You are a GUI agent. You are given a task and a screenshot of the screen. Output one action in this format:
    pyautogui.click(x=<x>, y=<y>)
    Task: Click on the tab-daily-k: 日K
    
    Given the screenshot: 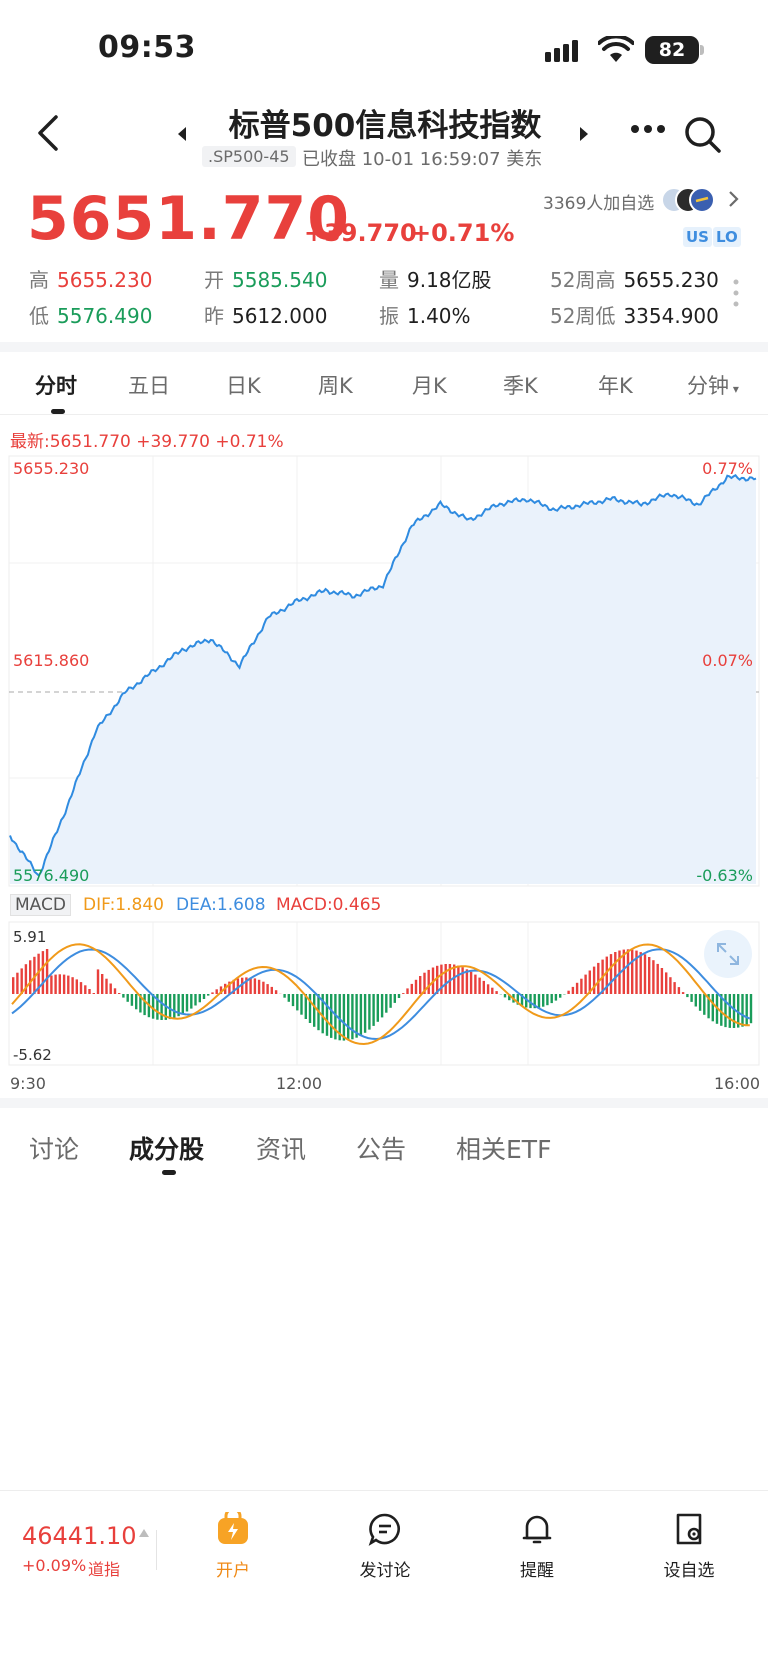 What is the action you would take?
    pyautogui.click(x=243, y=386)
    